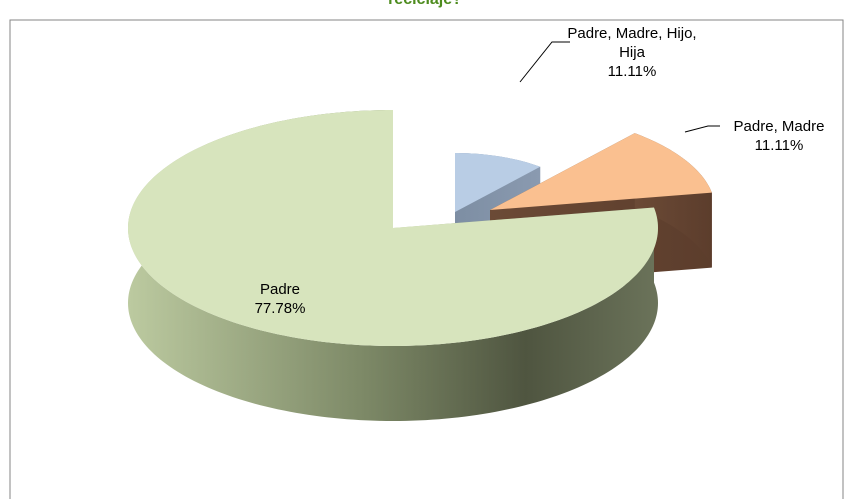 This screenshot has width=850, height=499. What do you see at coordinates (280, 299) in the screenshot?
I see `slice-label: Padre 77.78%` at bounding box center [280, 299].